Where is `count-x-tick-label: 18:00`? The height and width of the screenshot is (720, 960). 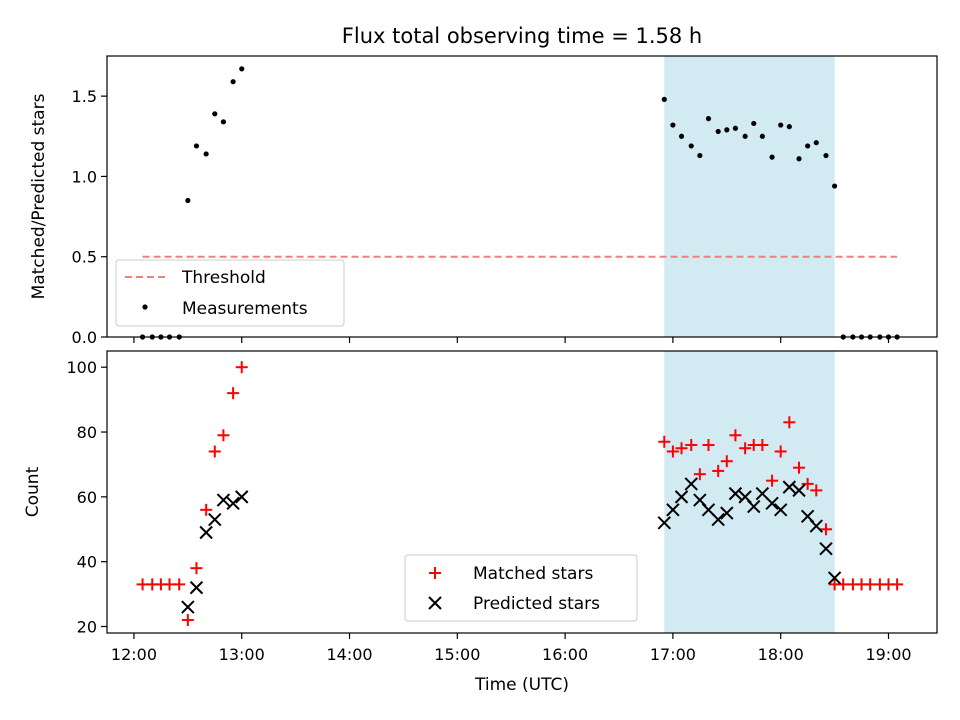 count-x-tick-label: 18:00 is located at coordinates (781, 654).